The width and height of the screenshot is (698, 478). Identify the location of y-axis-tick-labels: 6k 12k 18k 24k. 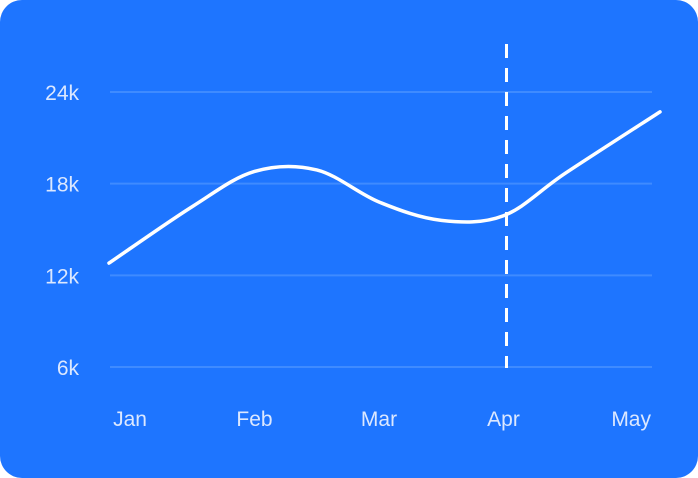
(62, 231).